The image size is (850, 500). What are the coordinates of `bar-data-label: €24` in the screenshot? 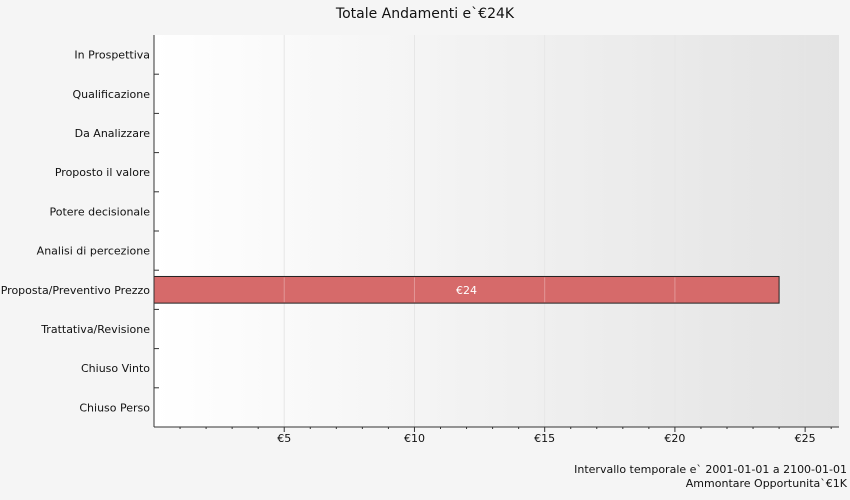 It's located at (466, 290).